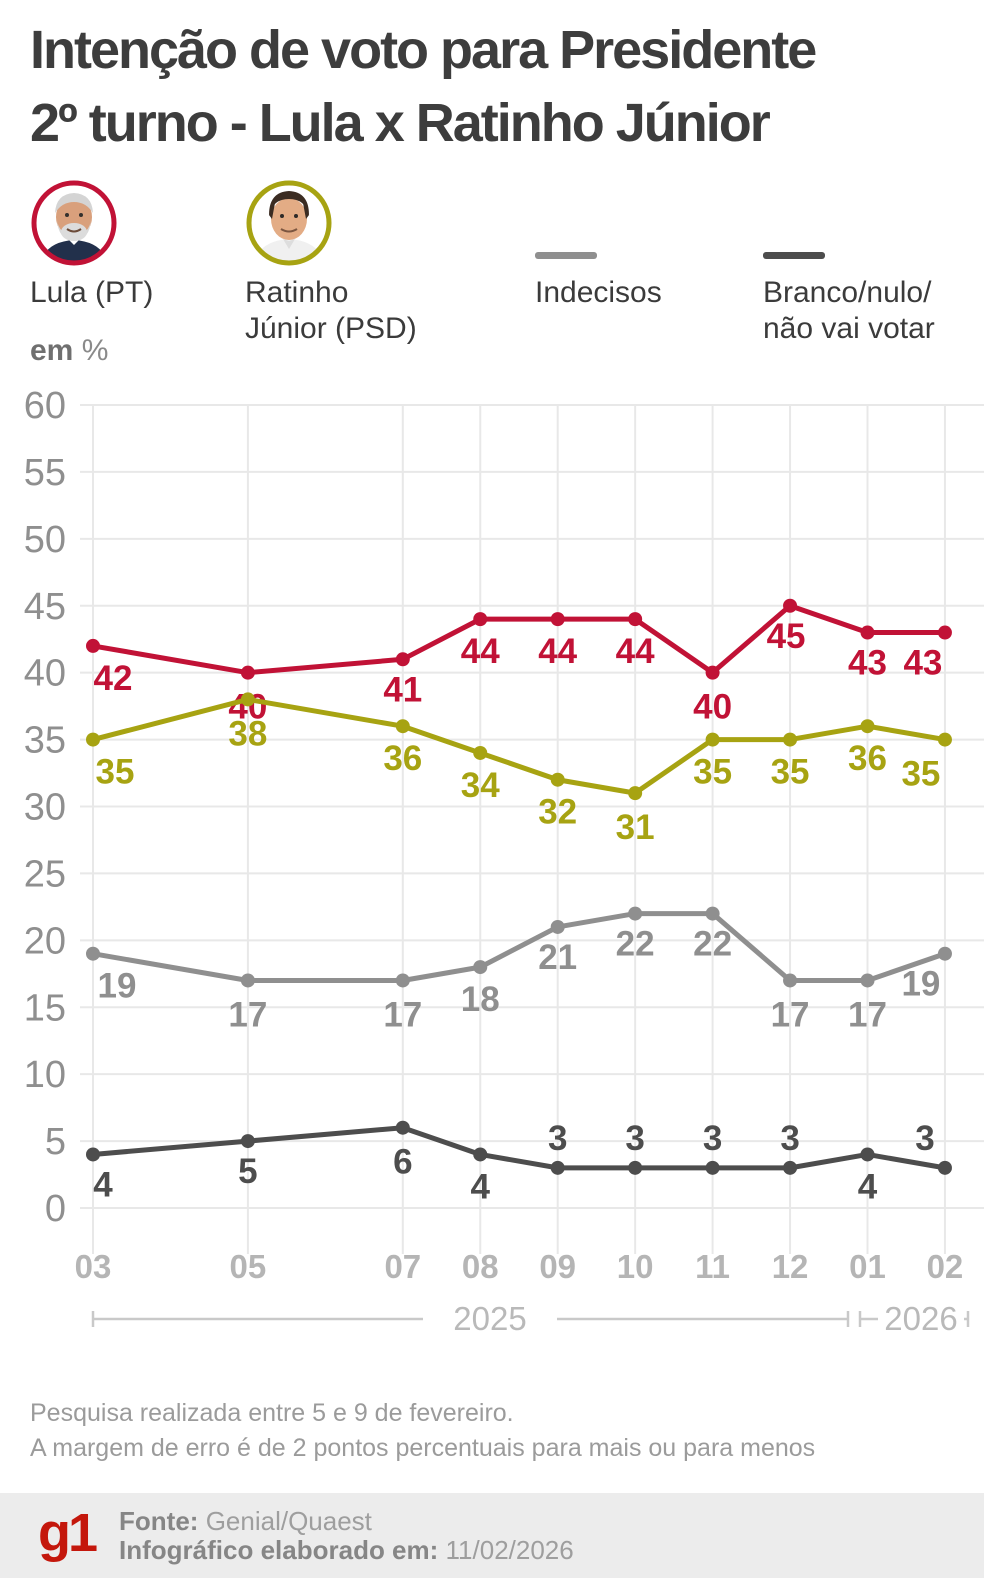 This screenshot has height=1578, width=984. I want to click on branco-label: Branco/nulo/ não vai votar, so click(849, 310).